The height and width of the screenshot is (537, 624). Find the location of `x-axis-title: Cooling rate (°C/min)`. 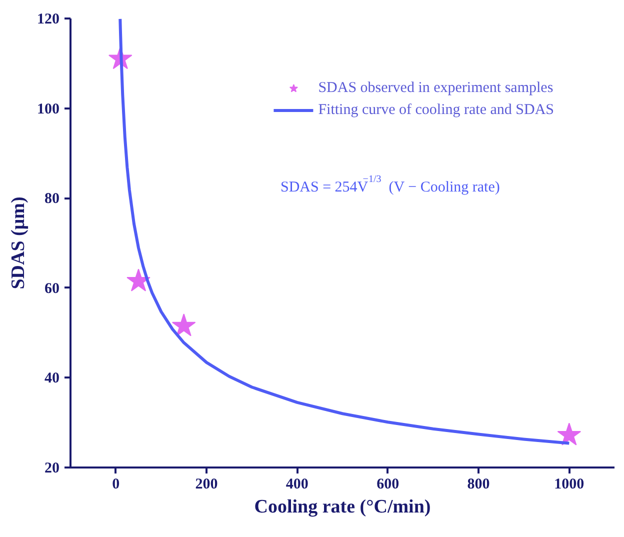

x-axis-title: Cooling rate (°C/min) is located at coordinates (342, 507).